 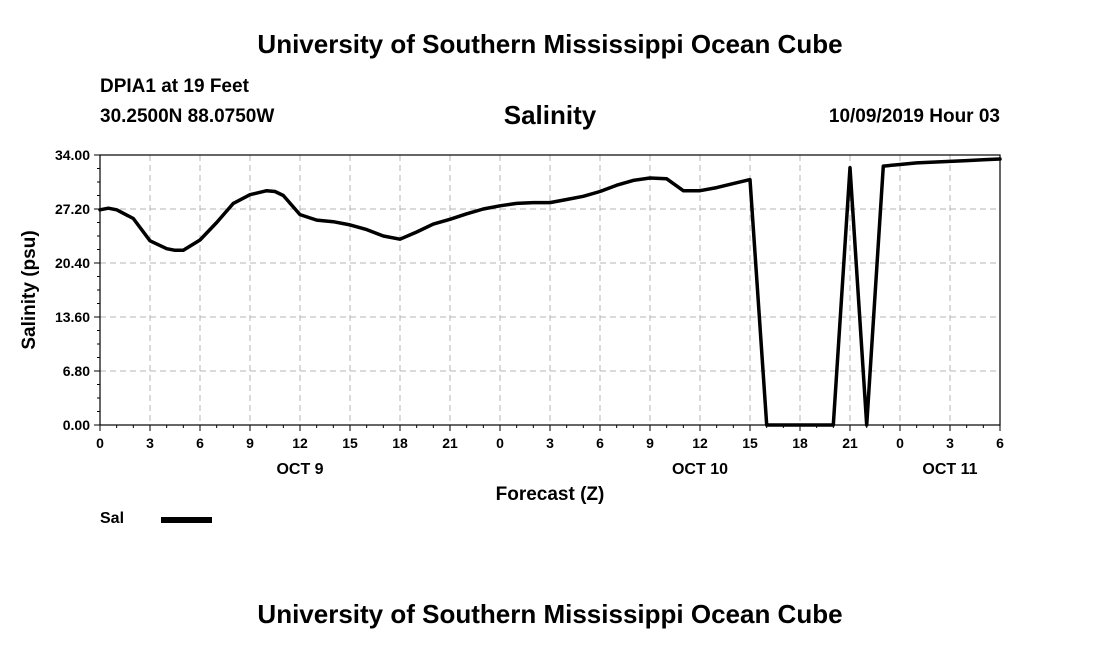 What do you see at coordinates (949, 469) in the screenshot?
I see `date-label: OCT 11` at bounding box center [949, 469].